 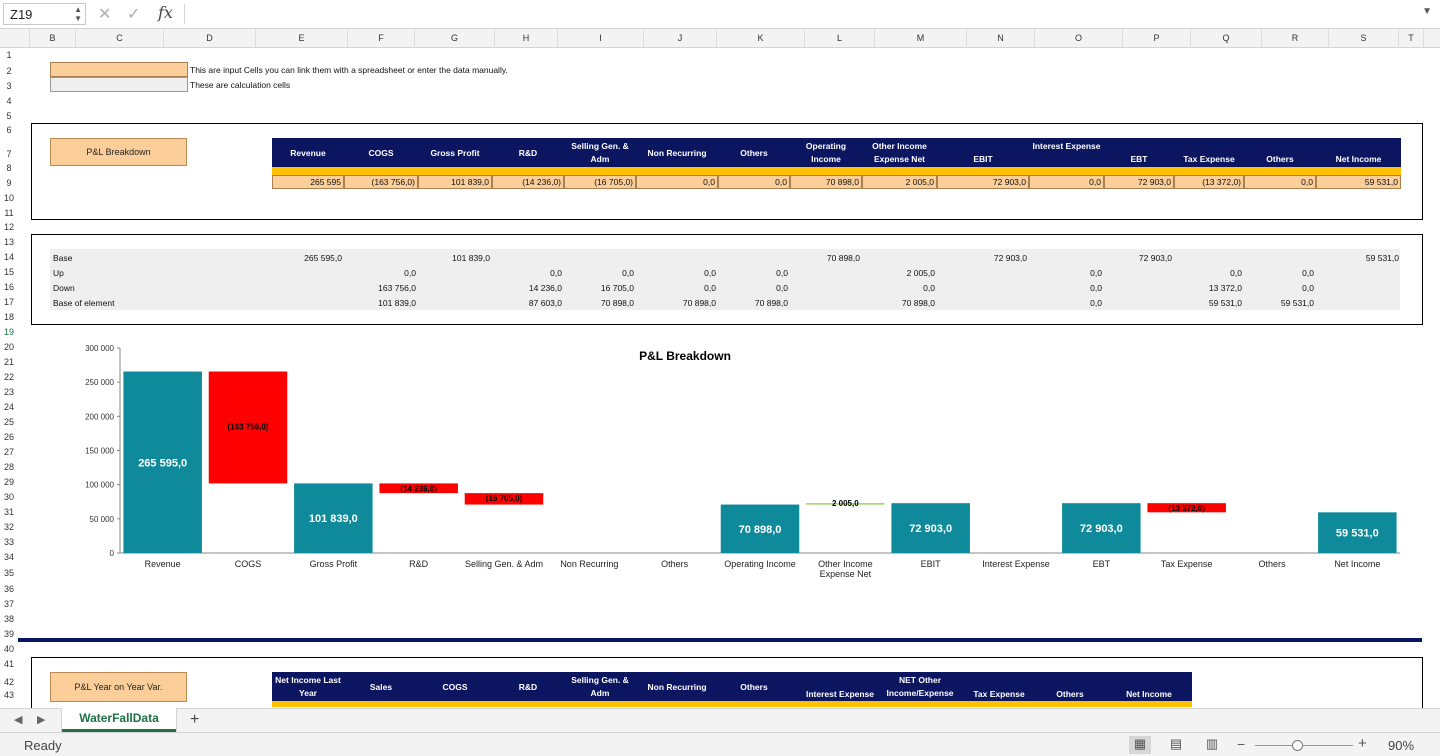 What do you see at coordinates (8, 482) in the screenshot?
I see `row-header-29: 29` at bounding box center [8, 482].